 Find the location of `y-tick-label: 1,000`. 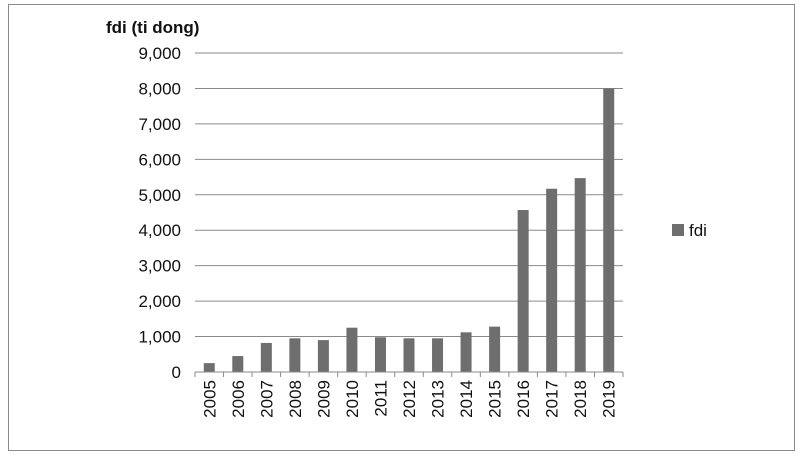

y-tick-label: 1,000 is located at coordinates (159, 337).